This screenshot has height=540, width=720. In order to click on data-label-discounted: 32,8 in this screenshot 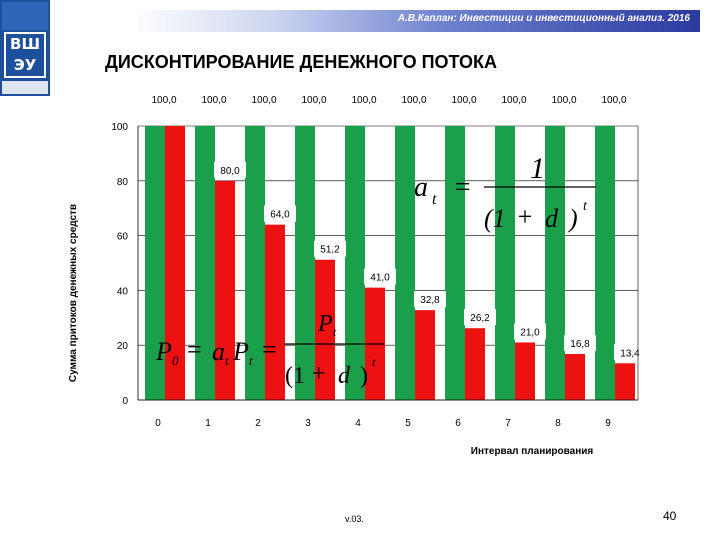, I will do `click(430, 300)`.